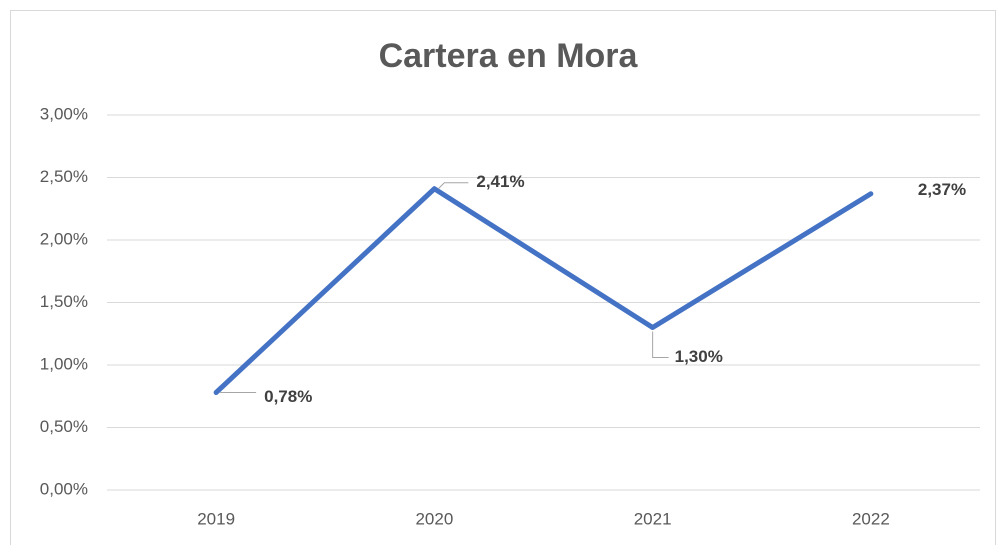 The height and width of the screenshot is (545, 997). I want to click on chart-title: Cartera en Mora, so click(509, 56).